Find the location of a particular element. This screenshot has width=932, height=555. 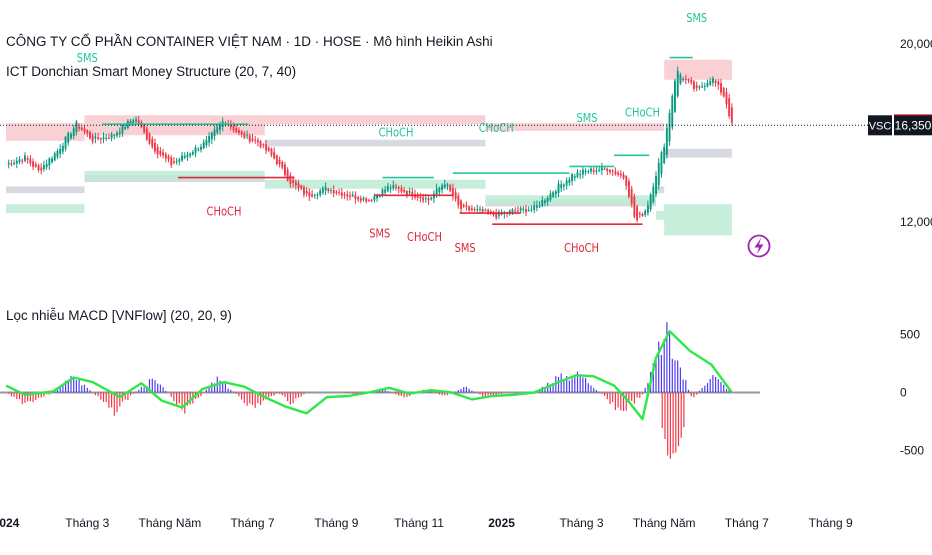

macd-tick-label: -500 is located at coordinates (912, 450).